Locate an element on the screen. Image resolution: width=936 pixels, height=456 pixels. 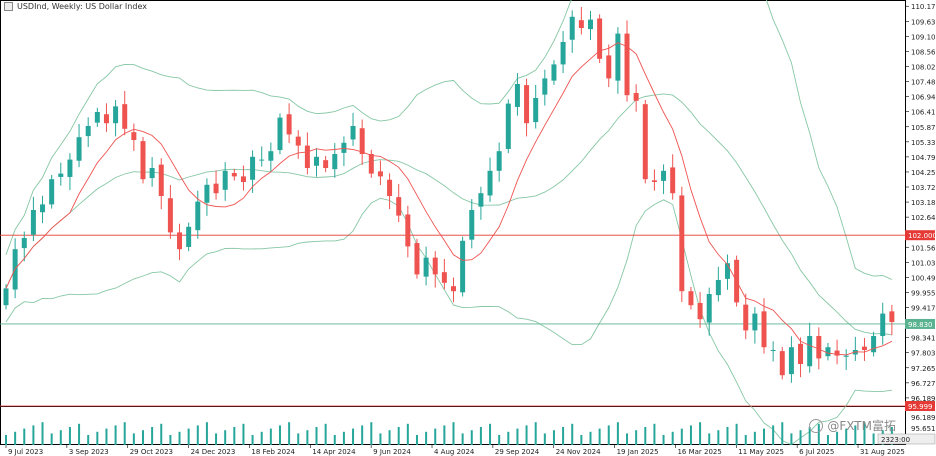
y-tick-label: 108.563 is located at coordinates (923, 52).